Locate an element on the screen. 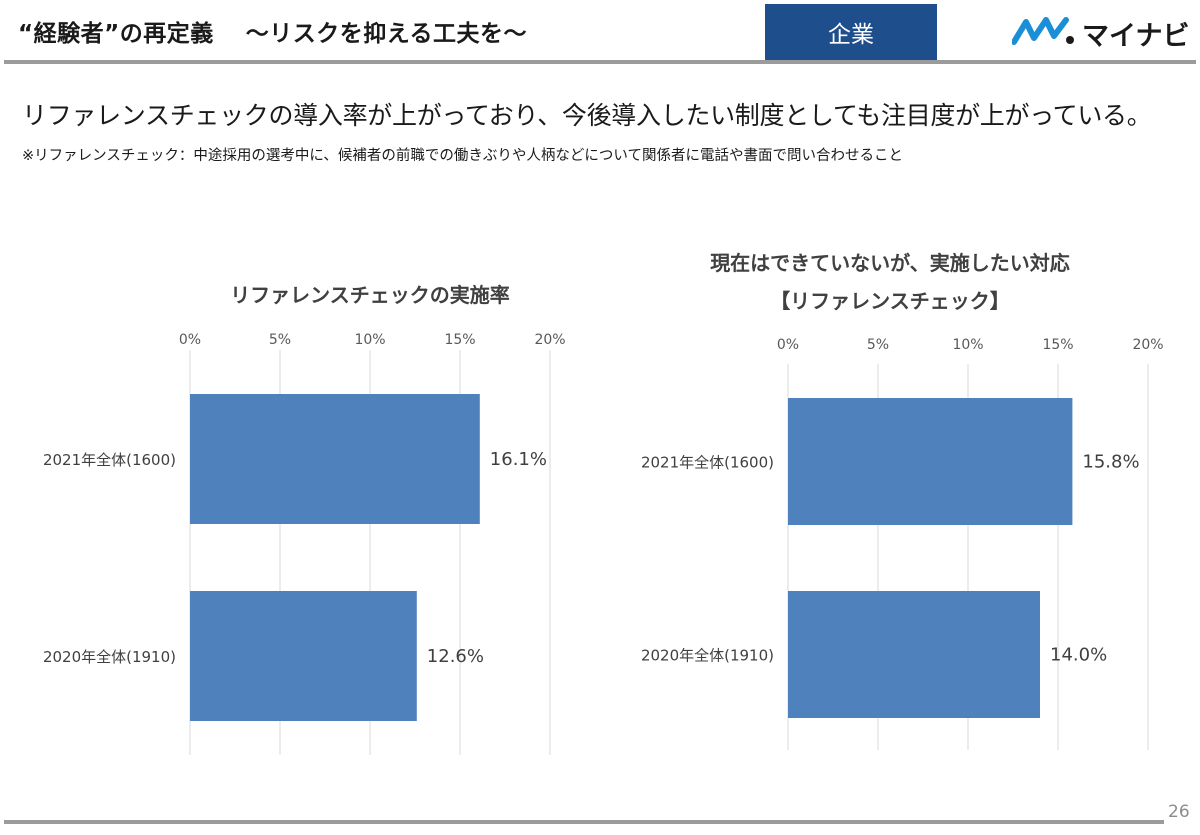 The image size is (1200, 835). header-divider is located at coordinates (600, 62).